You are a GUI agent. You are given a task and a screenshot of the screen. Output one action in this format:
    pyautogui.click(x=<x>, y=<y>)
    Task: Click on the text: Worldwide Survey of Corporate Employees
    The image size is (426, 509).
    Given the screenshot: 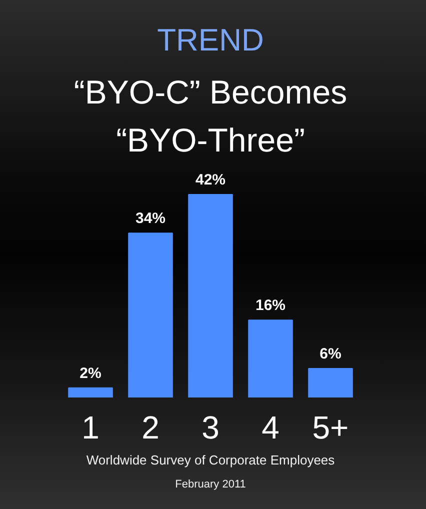 What is the action you would take?
    pyautogui.click(x=211, y=460)
    